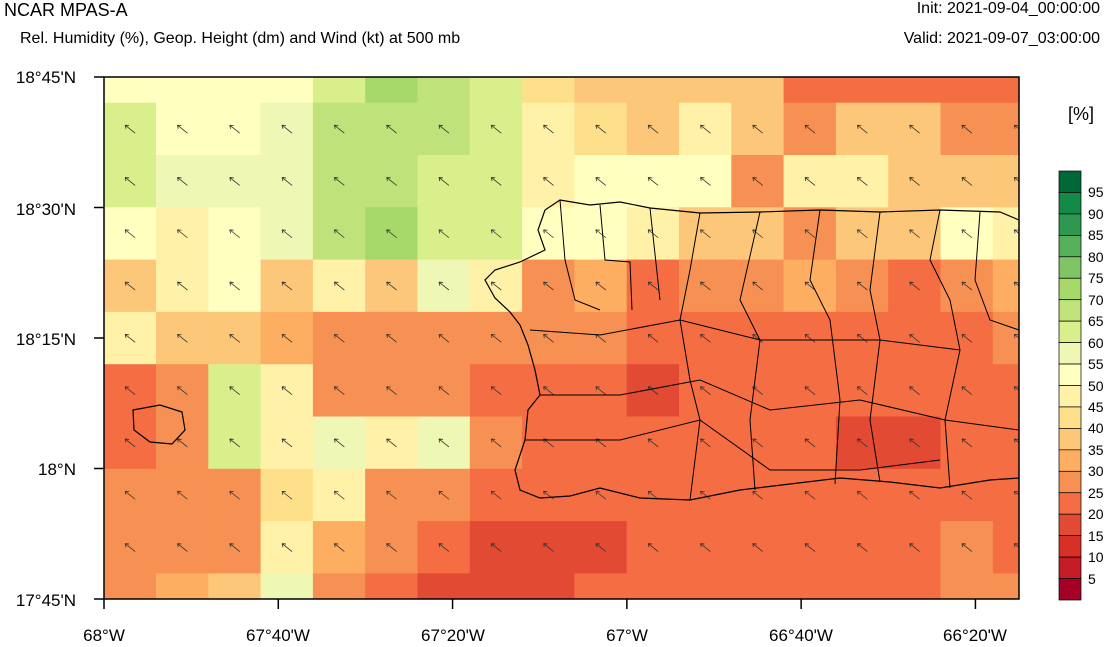 The height and width of the screenshot is (647, 1107). Describe the element at coordinates (45, 339) in the screenshot. I see `lat-label: 18°15'N` at that location.